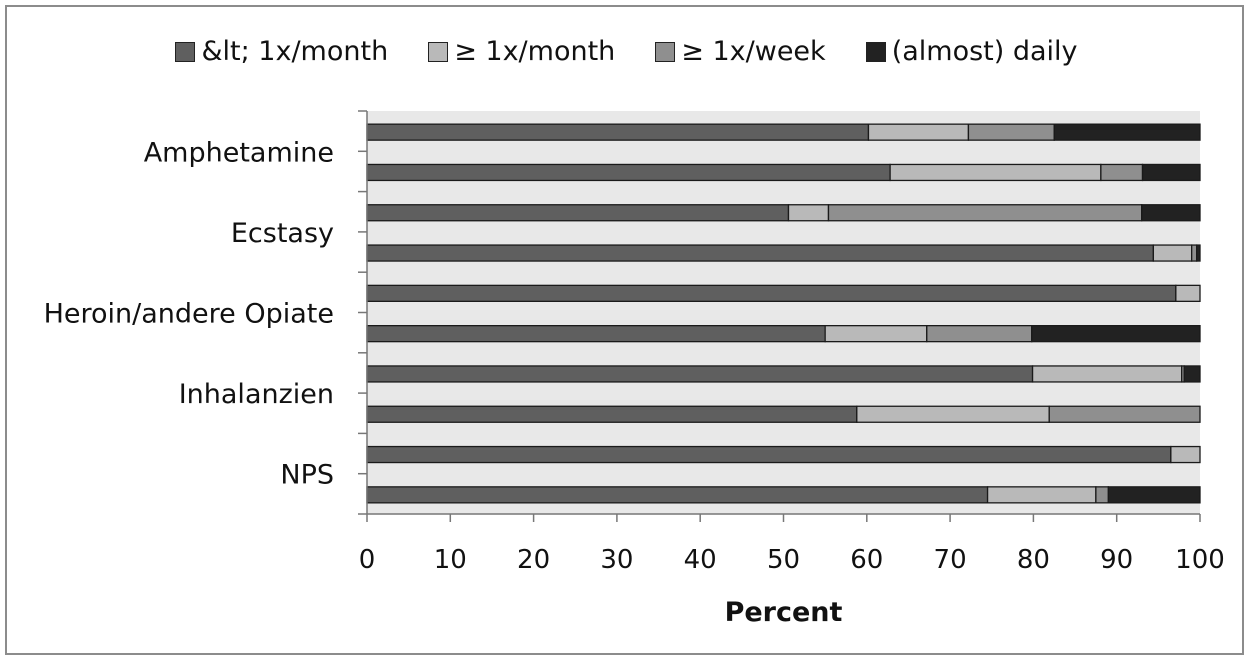  What do you see at coordinates (239, 152) in the screenshot?
I see `y-category-label: Amphetamine` at bounding box center [239, 152].